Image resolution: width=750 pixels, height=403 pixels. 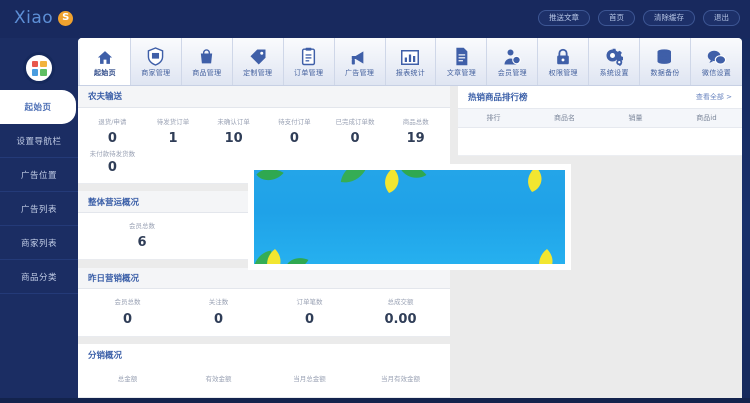 I want to click on stat-value: 6, so click(x=142, y=243).